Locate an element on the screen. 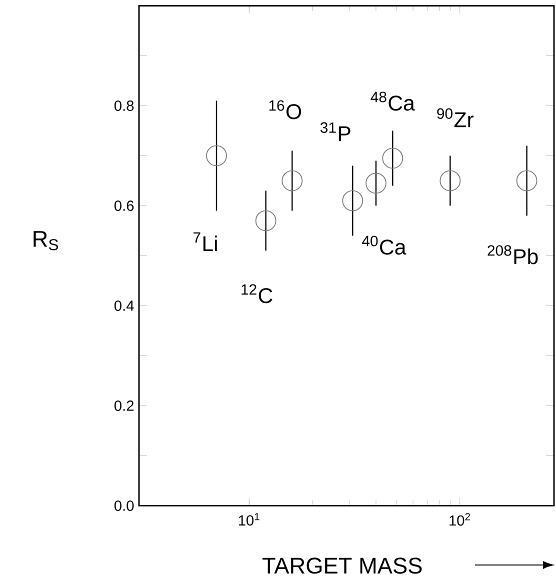  annotation: $^{31}$P is located at coordinates (335, 132).